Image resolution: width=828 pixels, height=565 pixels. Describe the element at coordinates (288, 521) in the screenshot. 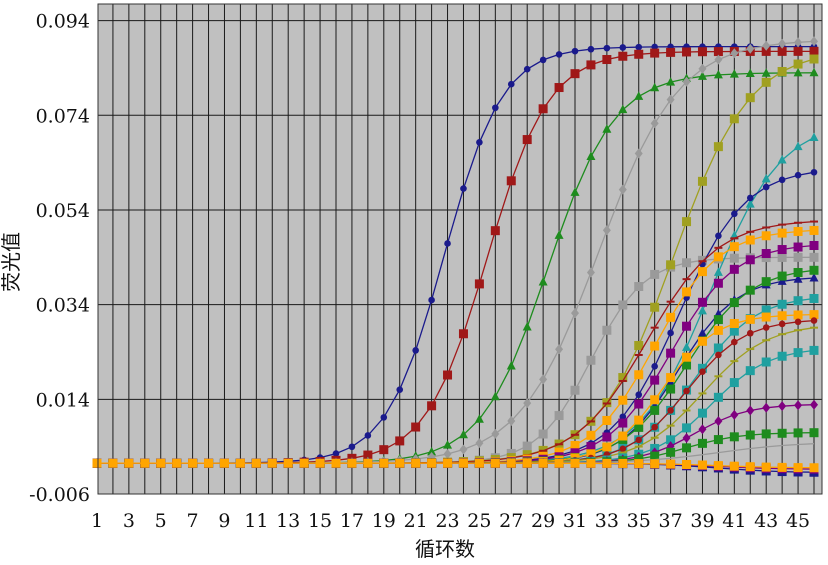

I see `x-tick-label: 13` at that location.